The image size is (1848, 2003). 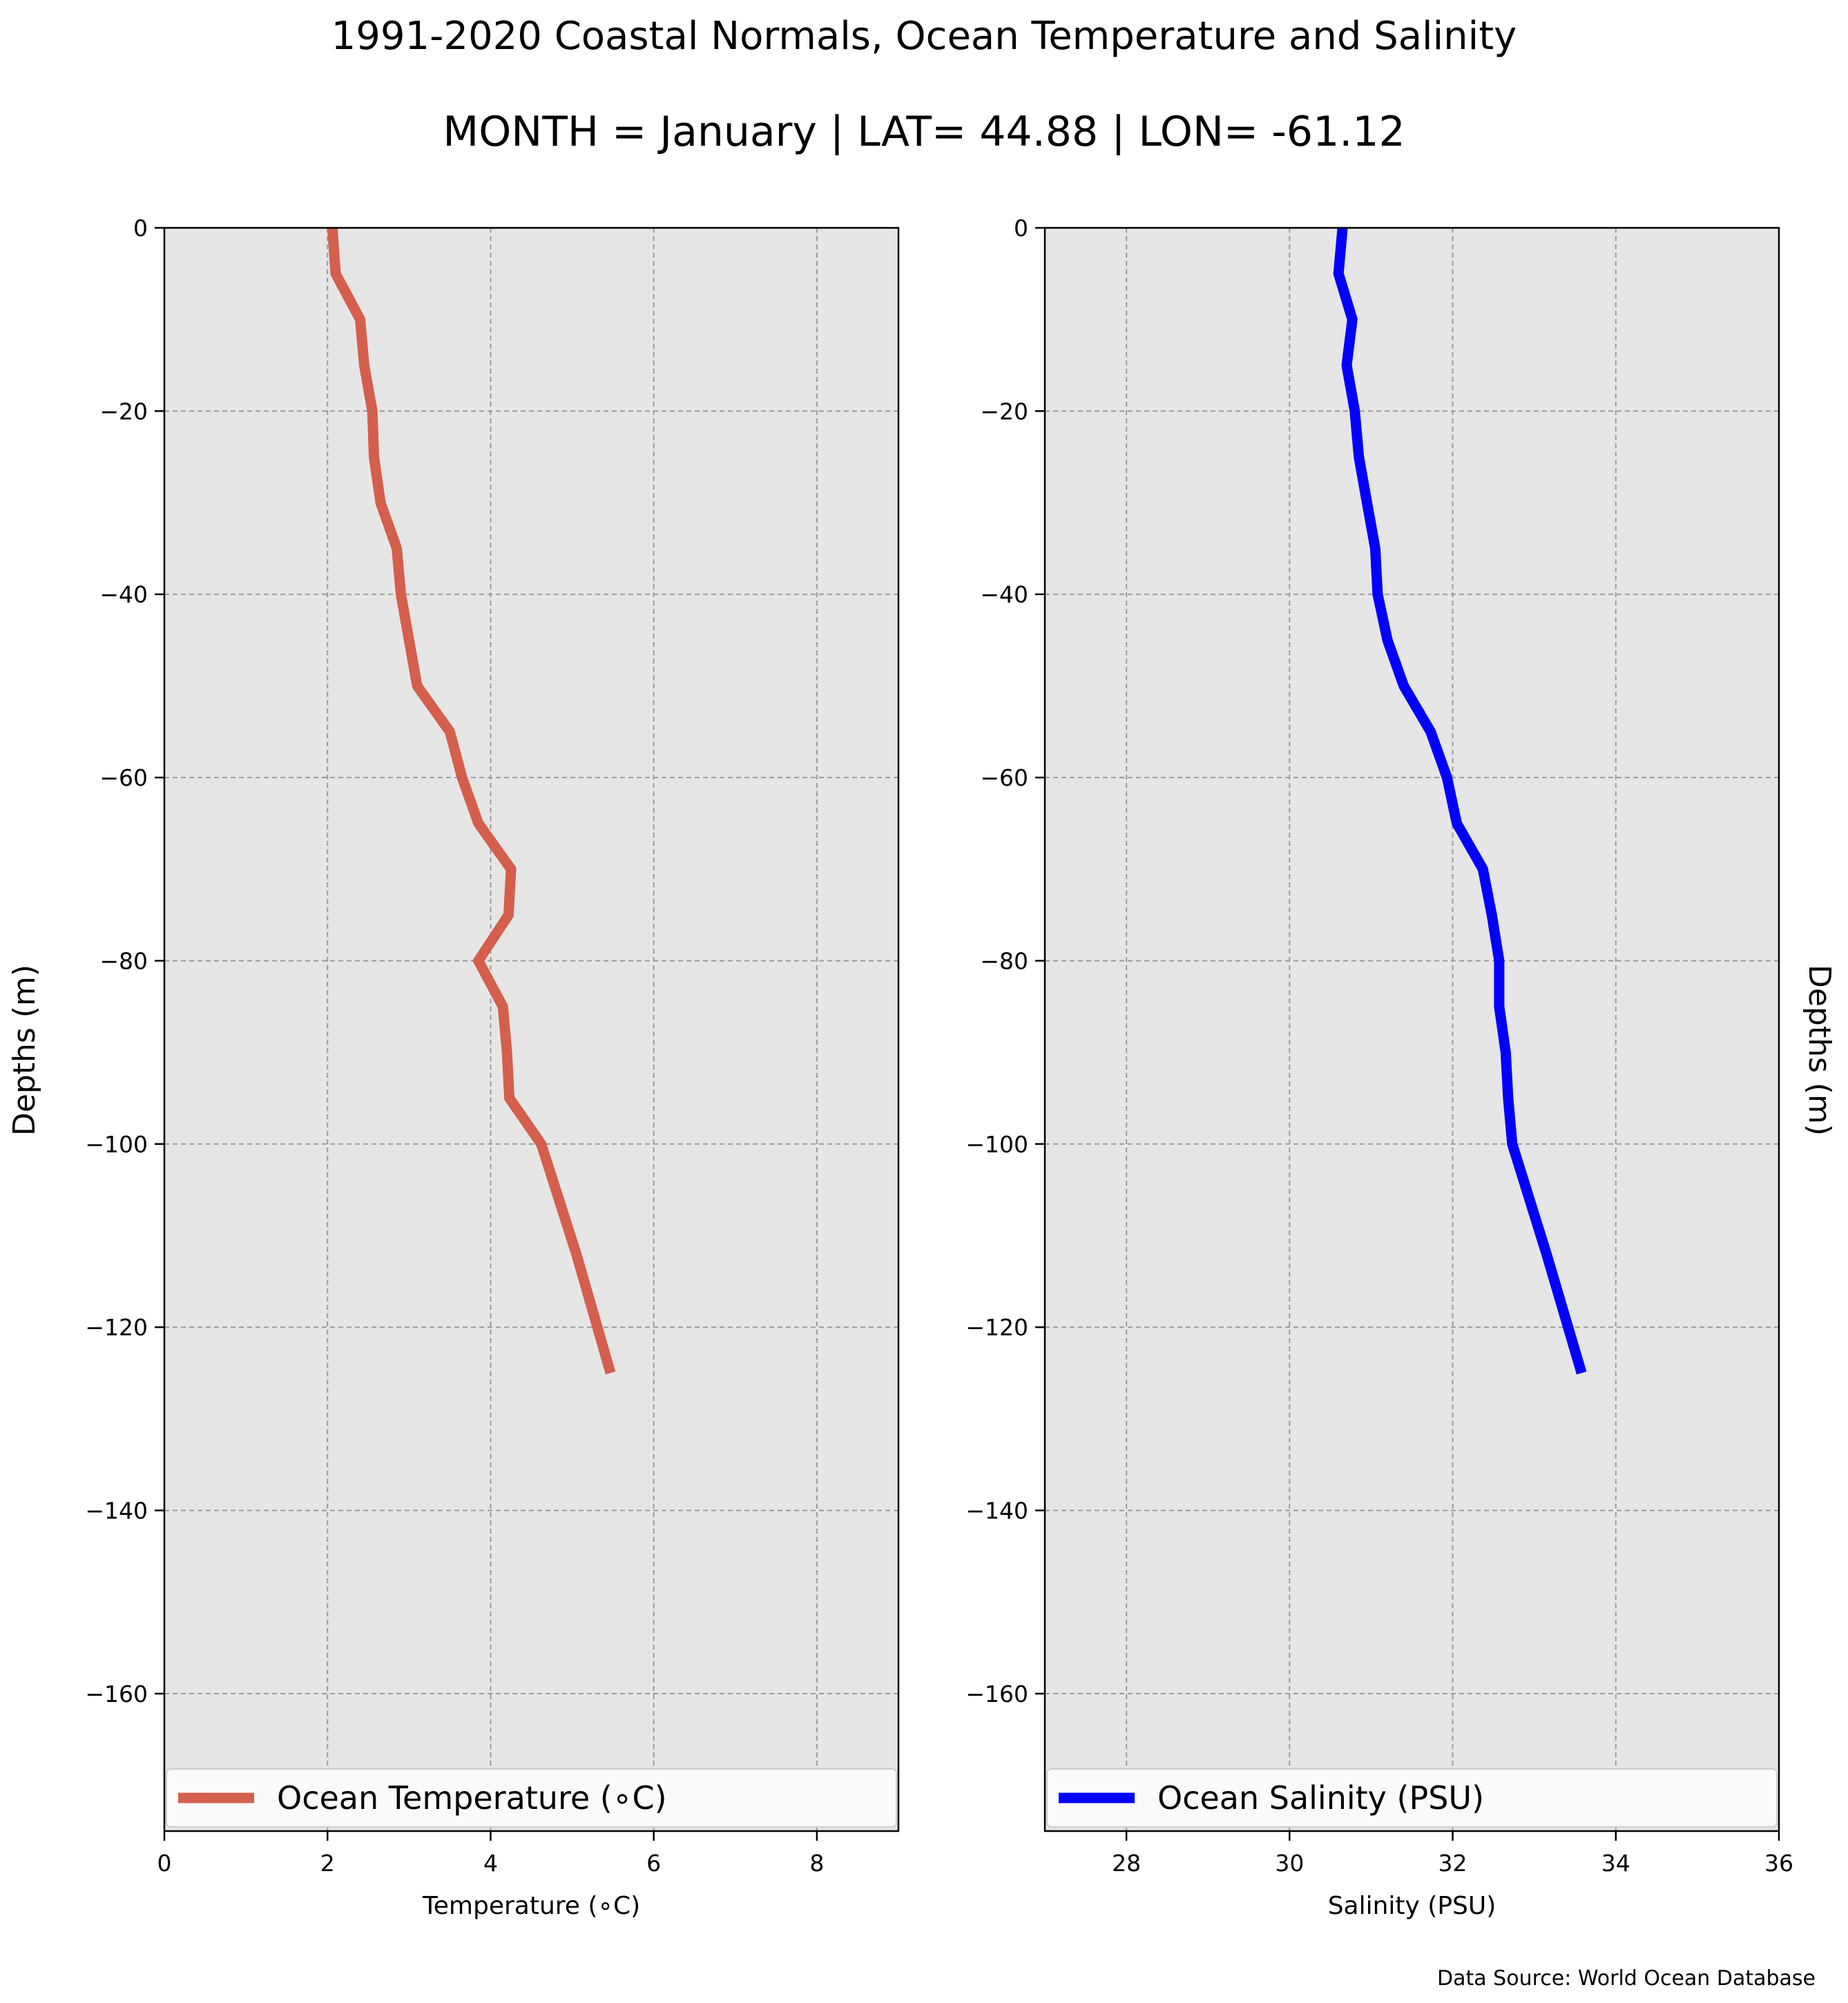 What do you see at coordinates (1004, 778) in the screenshot?
I see `chart-1-ytick-label-3: −60` at bounding box center [1004, 778].